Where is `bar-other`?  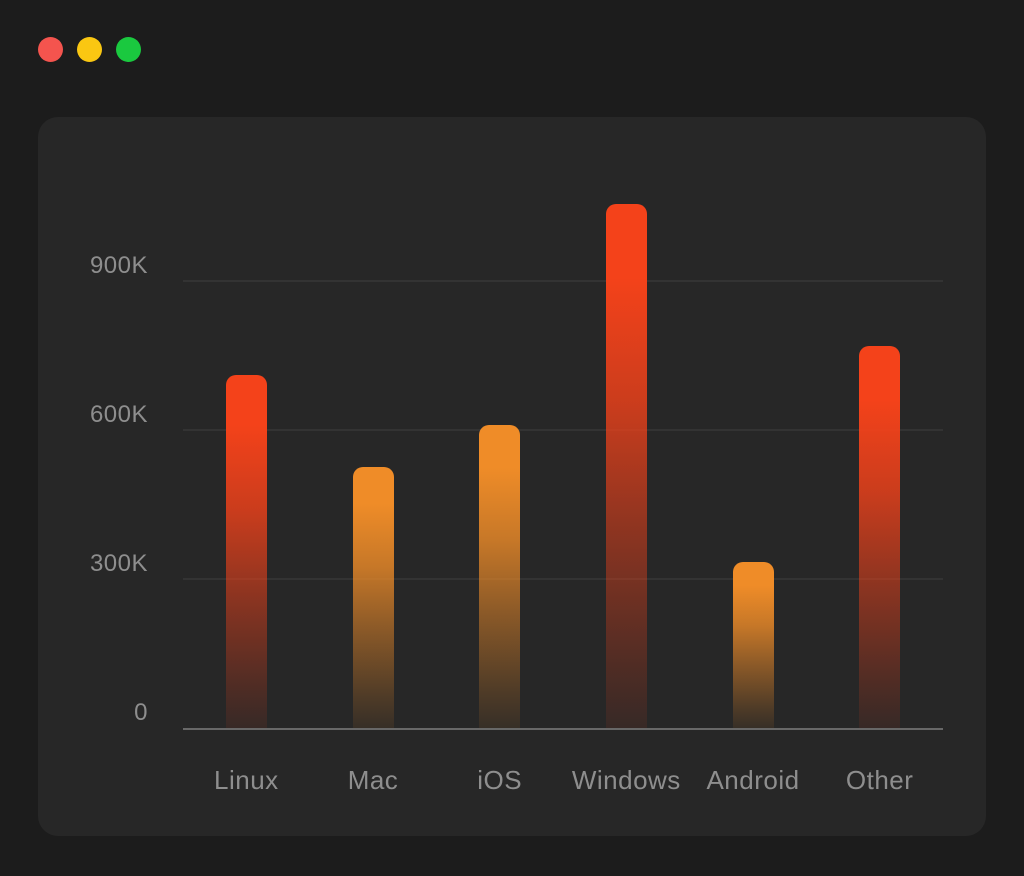
bar-other is located at coordinates (880, 537).